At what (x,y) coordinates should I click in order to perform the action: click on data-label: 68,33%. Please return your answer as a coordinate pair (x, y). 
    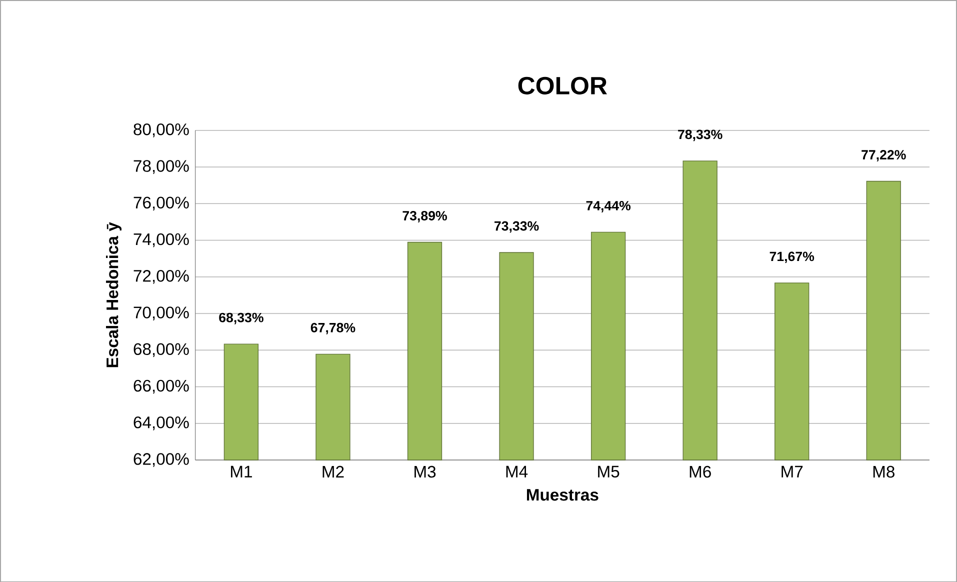
    Looking at the image, I should click on (241, 318).